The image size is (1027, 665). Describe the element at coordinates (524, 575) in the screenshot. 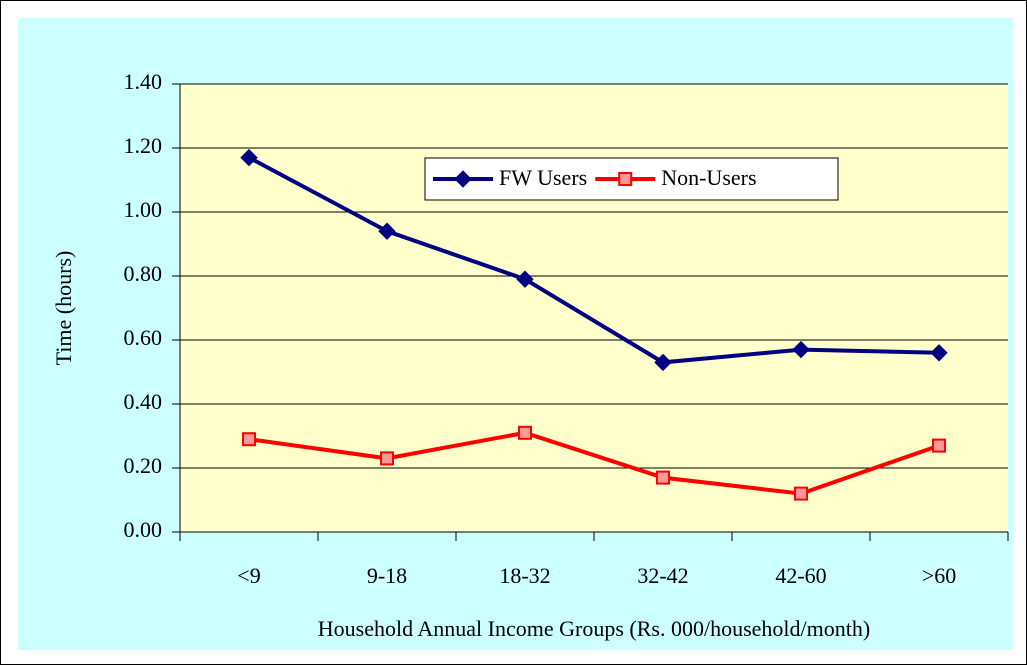

I see `x-tick-label: 18-32` at that location.